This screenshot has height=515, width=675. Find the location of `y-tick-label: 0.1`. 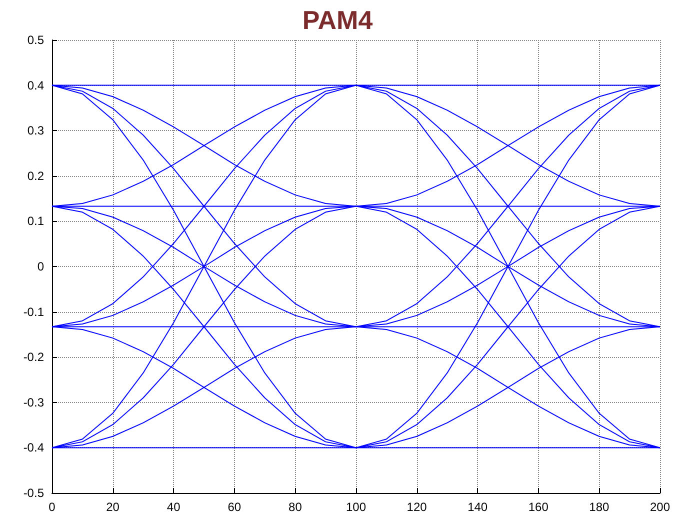

y-tick-label: 0.1 is located at coordinates (35, 221).